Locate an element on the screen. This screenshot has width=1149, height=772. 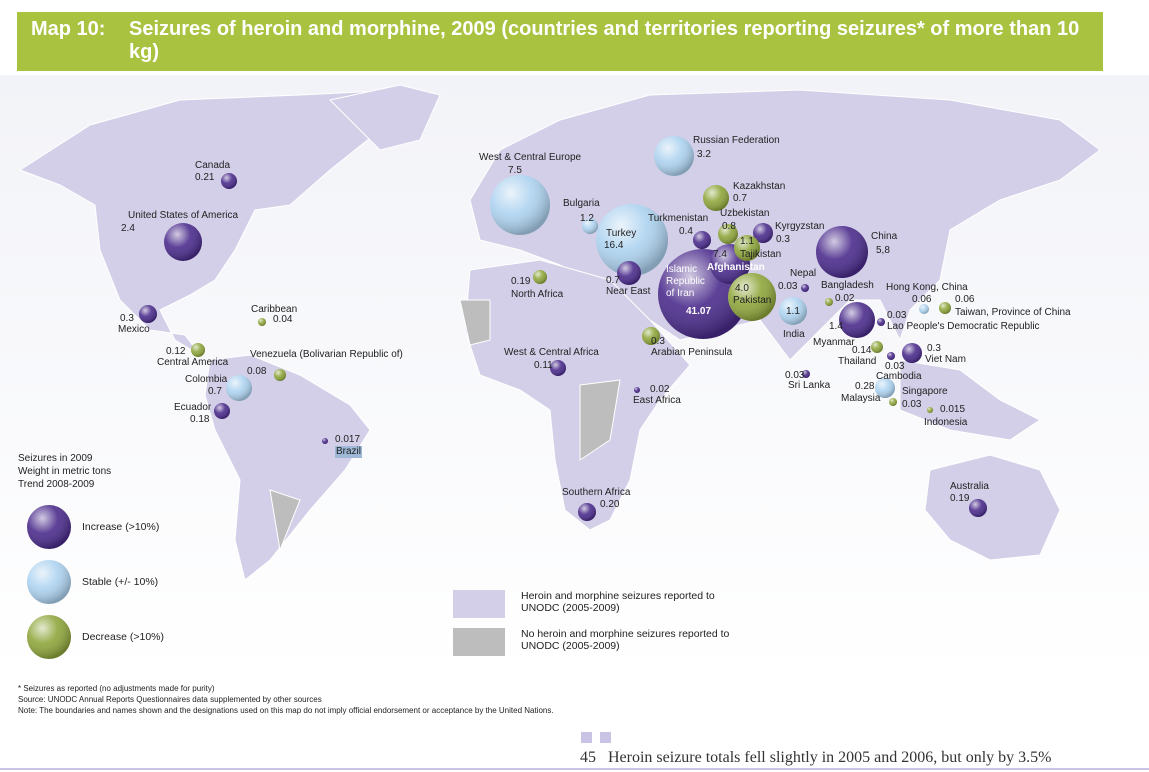
map-number: Map 10: is located at coordinates (68, 29).